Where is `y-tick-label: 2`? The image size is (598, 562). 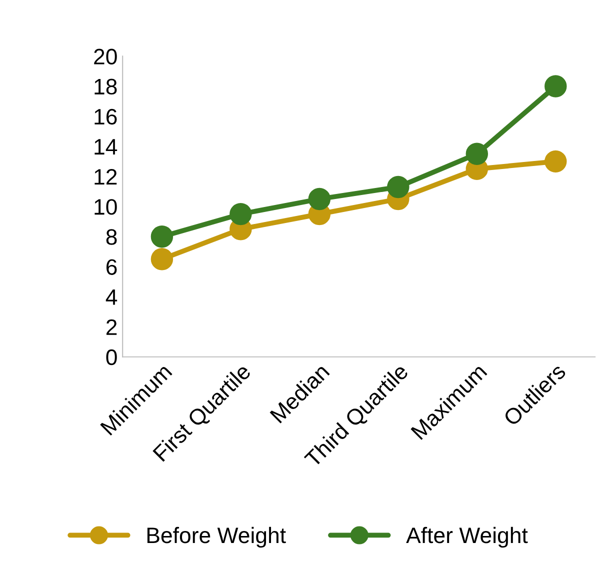
y-tick-label: 2 is located at coordinates (111, 327).